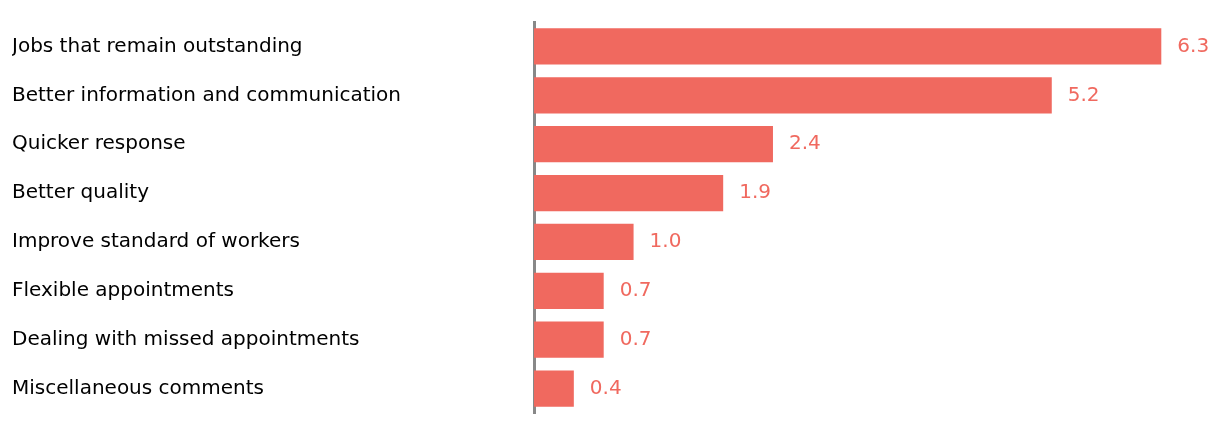  I want to click on y-tick-label: Flexible appointments, so click(123, 289).